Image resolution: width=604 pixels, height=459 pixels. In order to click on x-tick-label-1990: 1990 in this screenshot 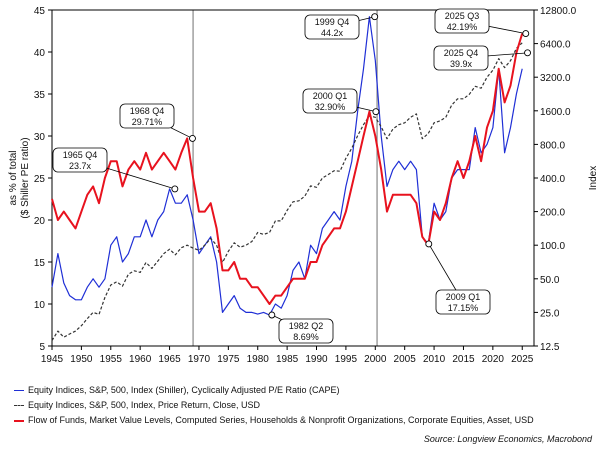, I will do `click(316, 359)`.